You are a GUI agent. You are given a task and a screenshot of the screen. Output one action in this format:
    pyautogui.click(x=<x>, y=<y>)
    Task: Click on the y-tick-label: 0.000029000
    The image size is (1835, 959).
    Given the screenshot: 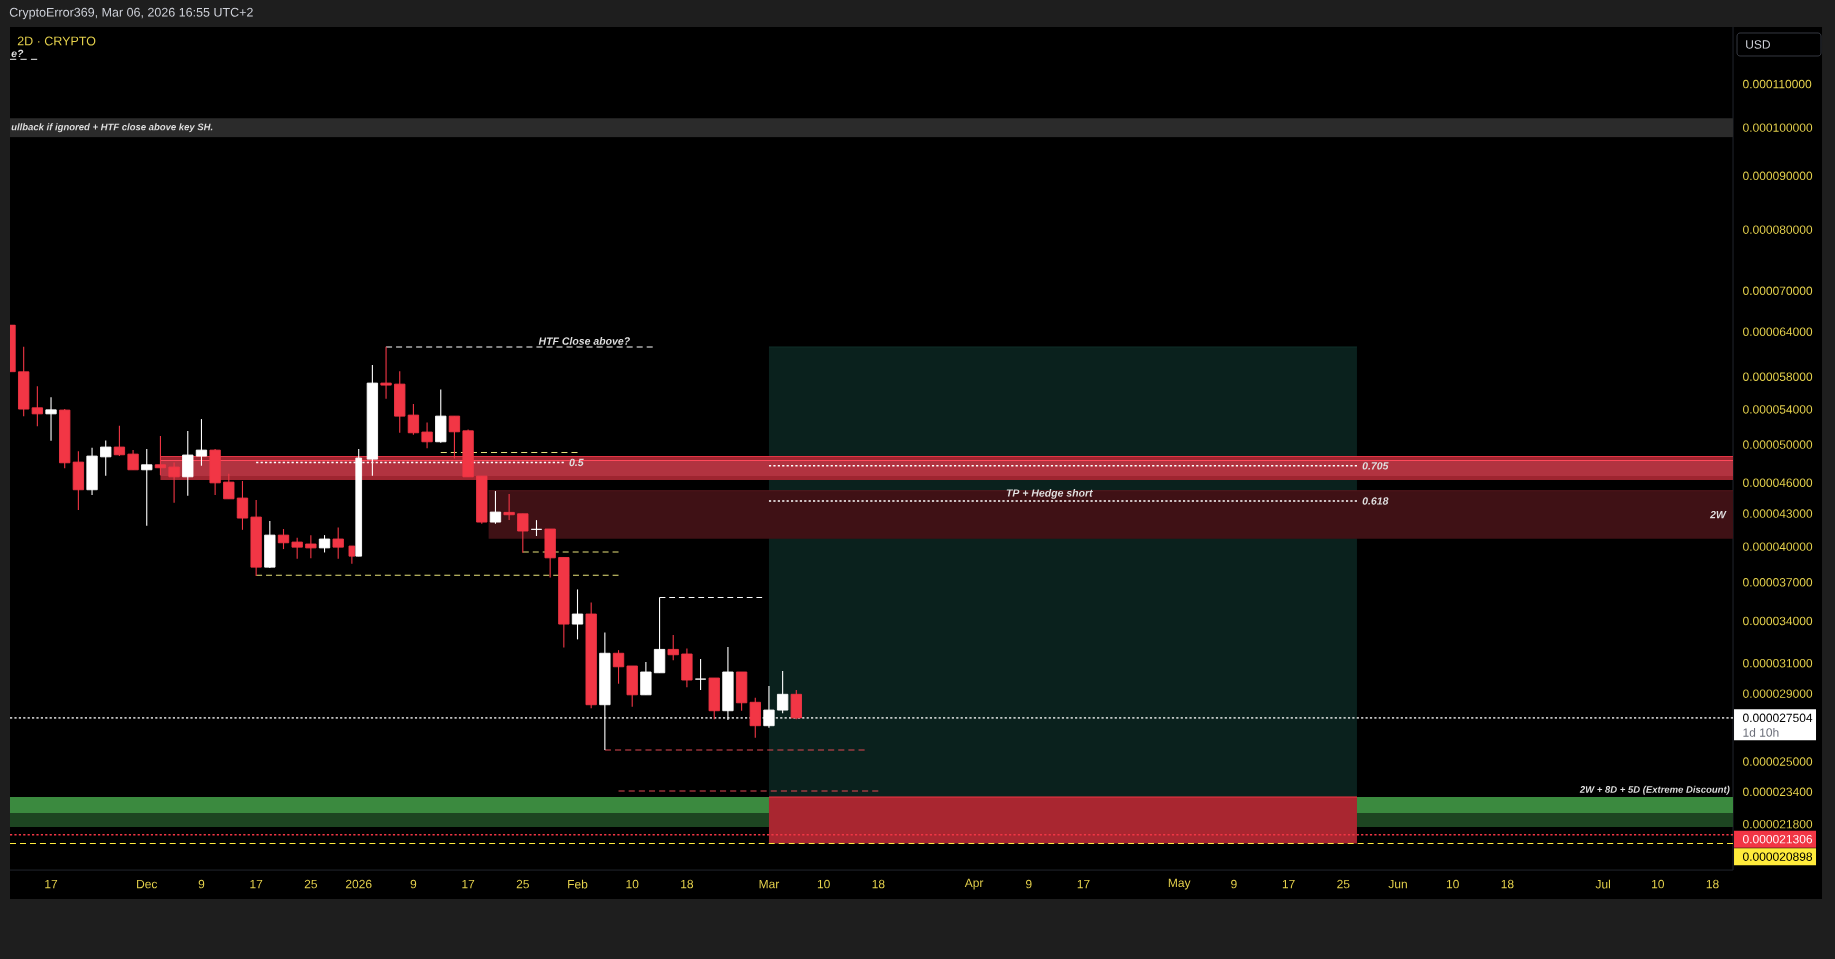 What is the action you would take?
    pyautogui.click(x=1778, y=693)
    